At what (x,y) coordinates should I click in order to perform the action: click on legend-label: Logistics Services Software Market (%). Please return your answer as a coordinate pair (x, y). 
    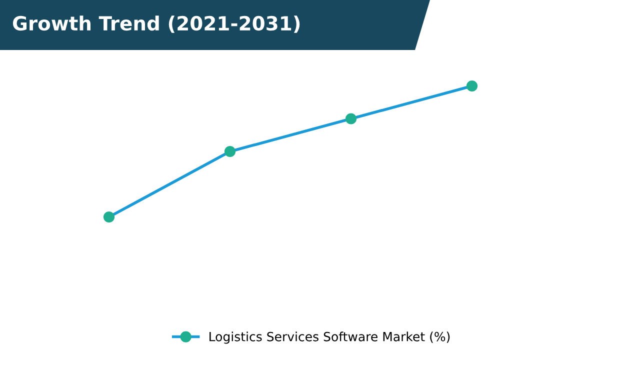
    Looking at the image, I should click on (330, 338).